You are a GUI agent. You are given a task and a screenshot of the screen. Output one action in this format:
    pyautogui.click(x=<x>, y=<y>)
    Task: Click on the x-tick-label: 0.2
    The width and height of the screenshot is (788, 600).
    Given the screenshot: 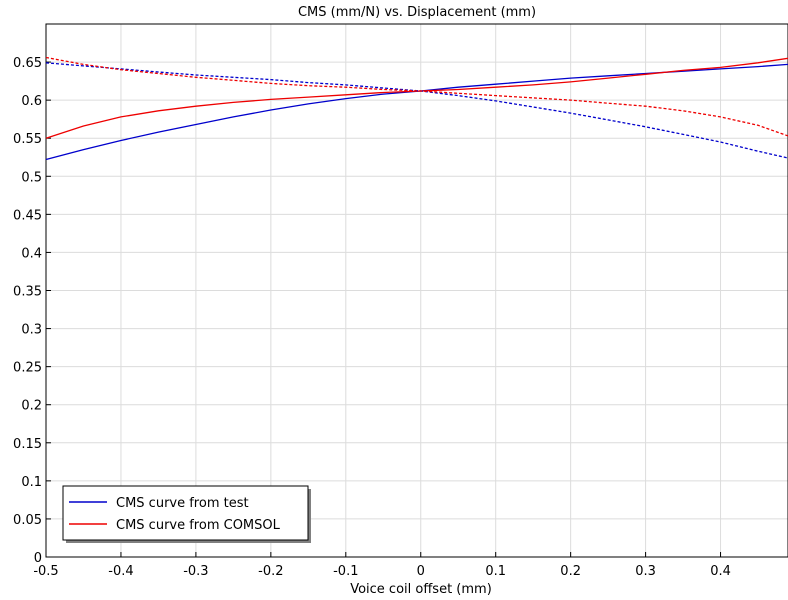 What is the action you would take?
    pyautogui.click(x=570, y=571)
    